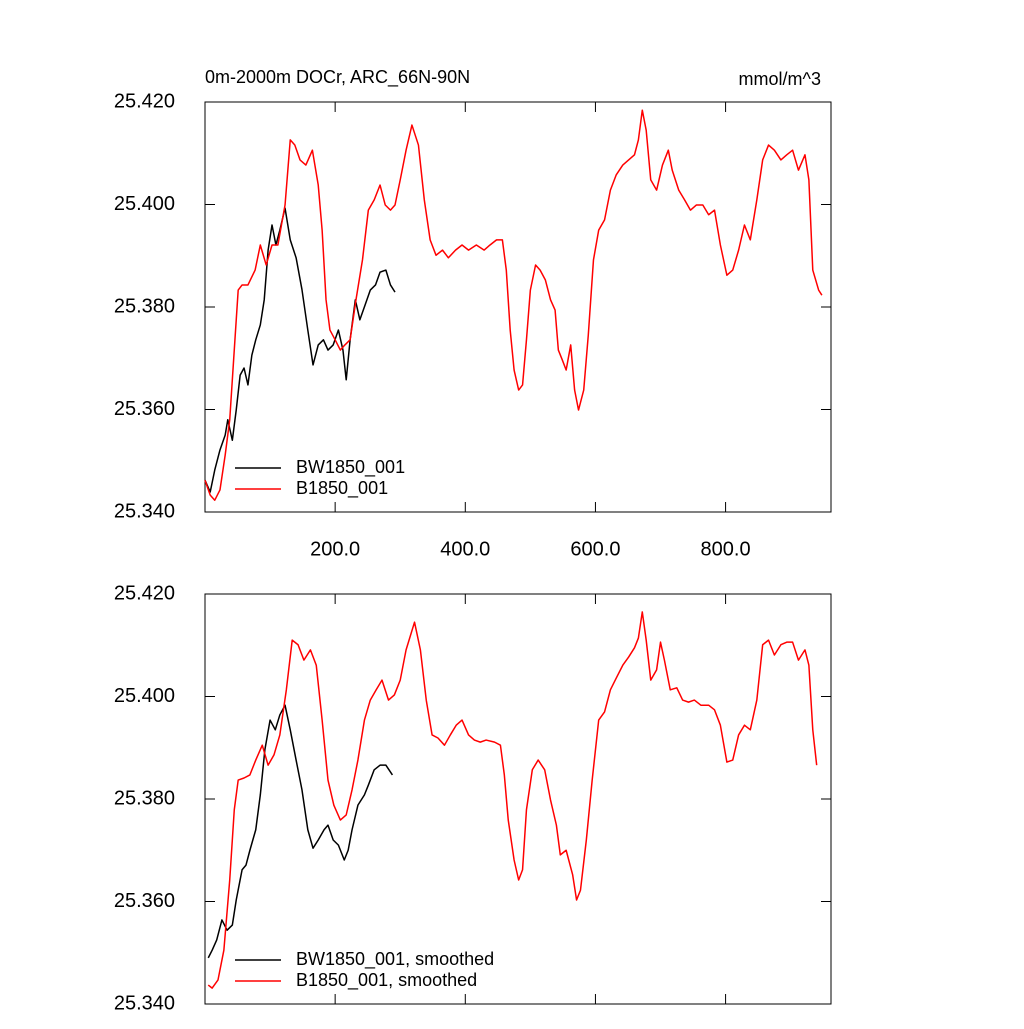  What do you see at coordinates (335, 549) in the screenshot?
I see `x-tick-label: 200.0` at bounding box center [335, 549].